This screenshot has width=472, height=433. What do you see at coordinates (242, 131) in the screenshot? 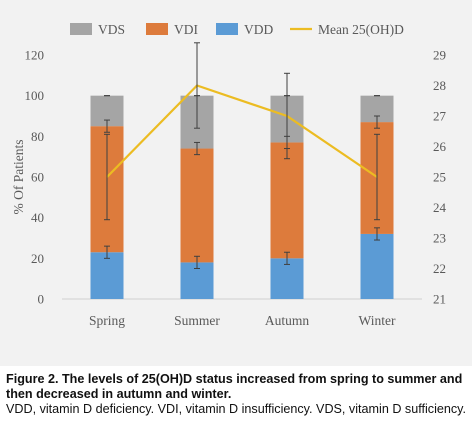
I see `mean-25ohd-line` at bounding box center [242, 131].